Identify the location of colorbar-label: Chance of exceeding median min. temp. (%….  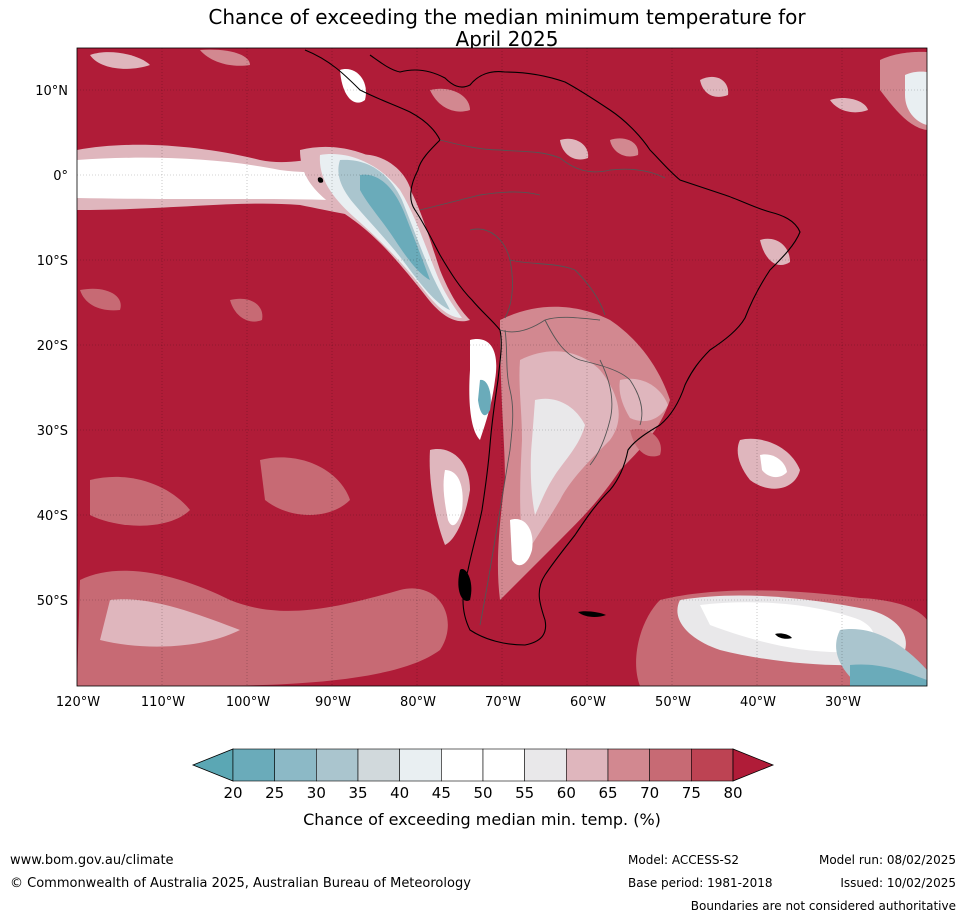
(482, 819).